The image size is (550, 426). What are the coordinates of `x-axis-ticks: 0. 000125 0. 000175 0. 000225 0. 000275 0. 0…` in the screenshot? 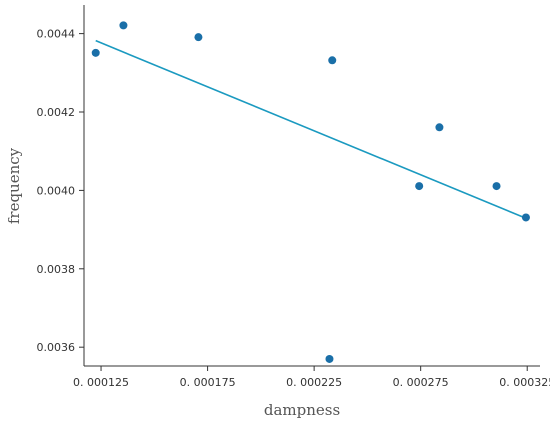 It's located at (311, 377).